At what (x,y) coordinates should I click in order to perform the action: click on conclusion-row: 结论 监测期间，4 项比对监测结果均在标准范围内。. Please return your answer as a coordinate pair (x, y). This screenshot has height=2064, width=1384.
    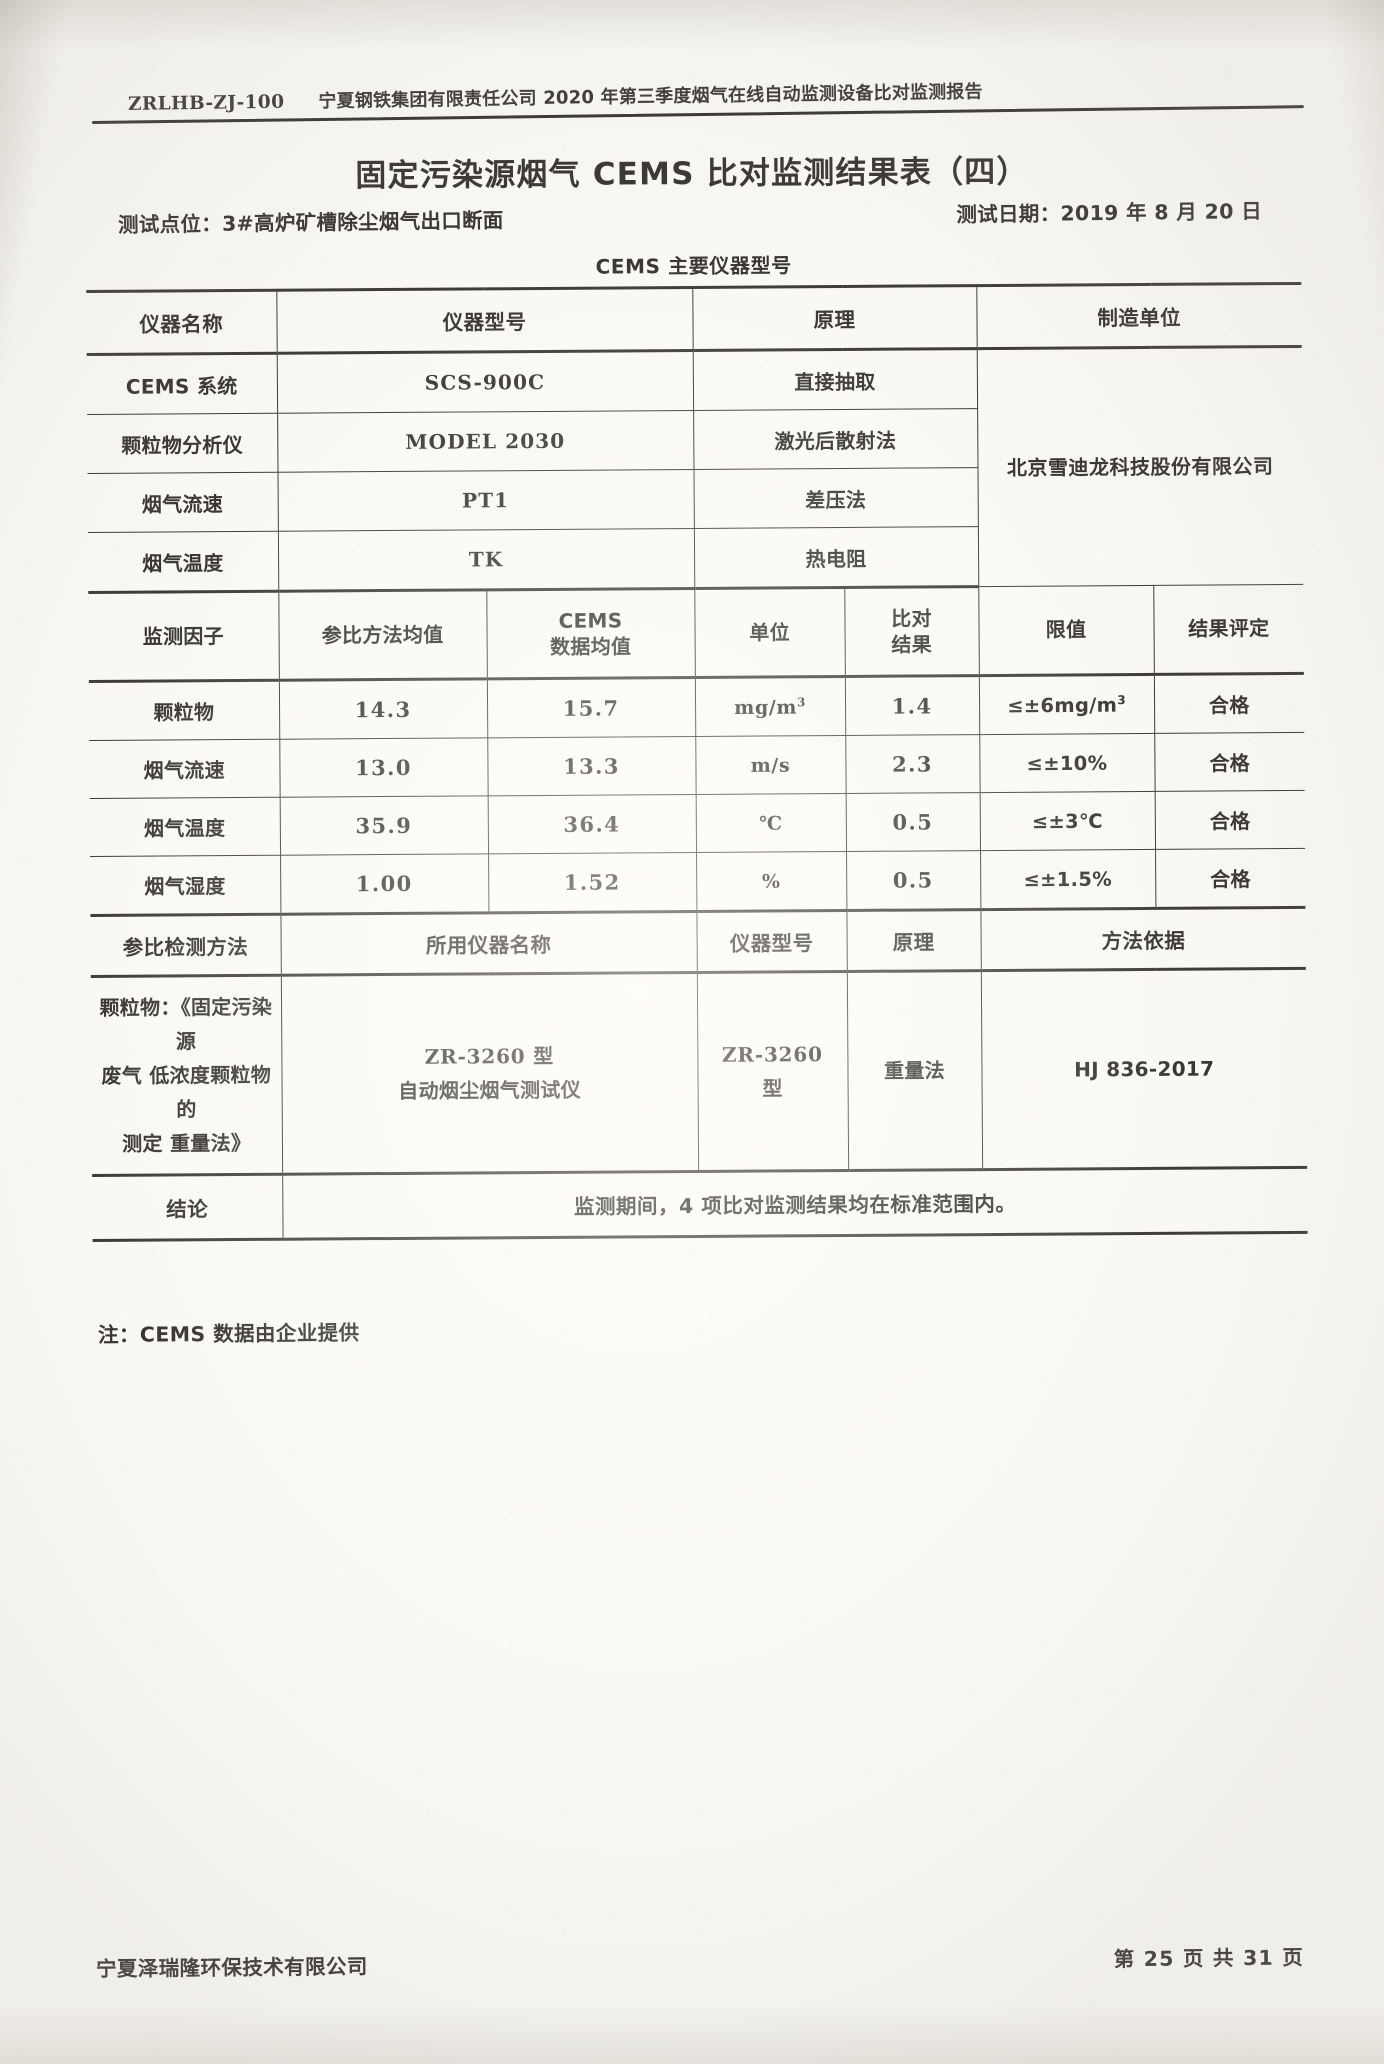
    Looking at the image, I should click on (700, 1204).